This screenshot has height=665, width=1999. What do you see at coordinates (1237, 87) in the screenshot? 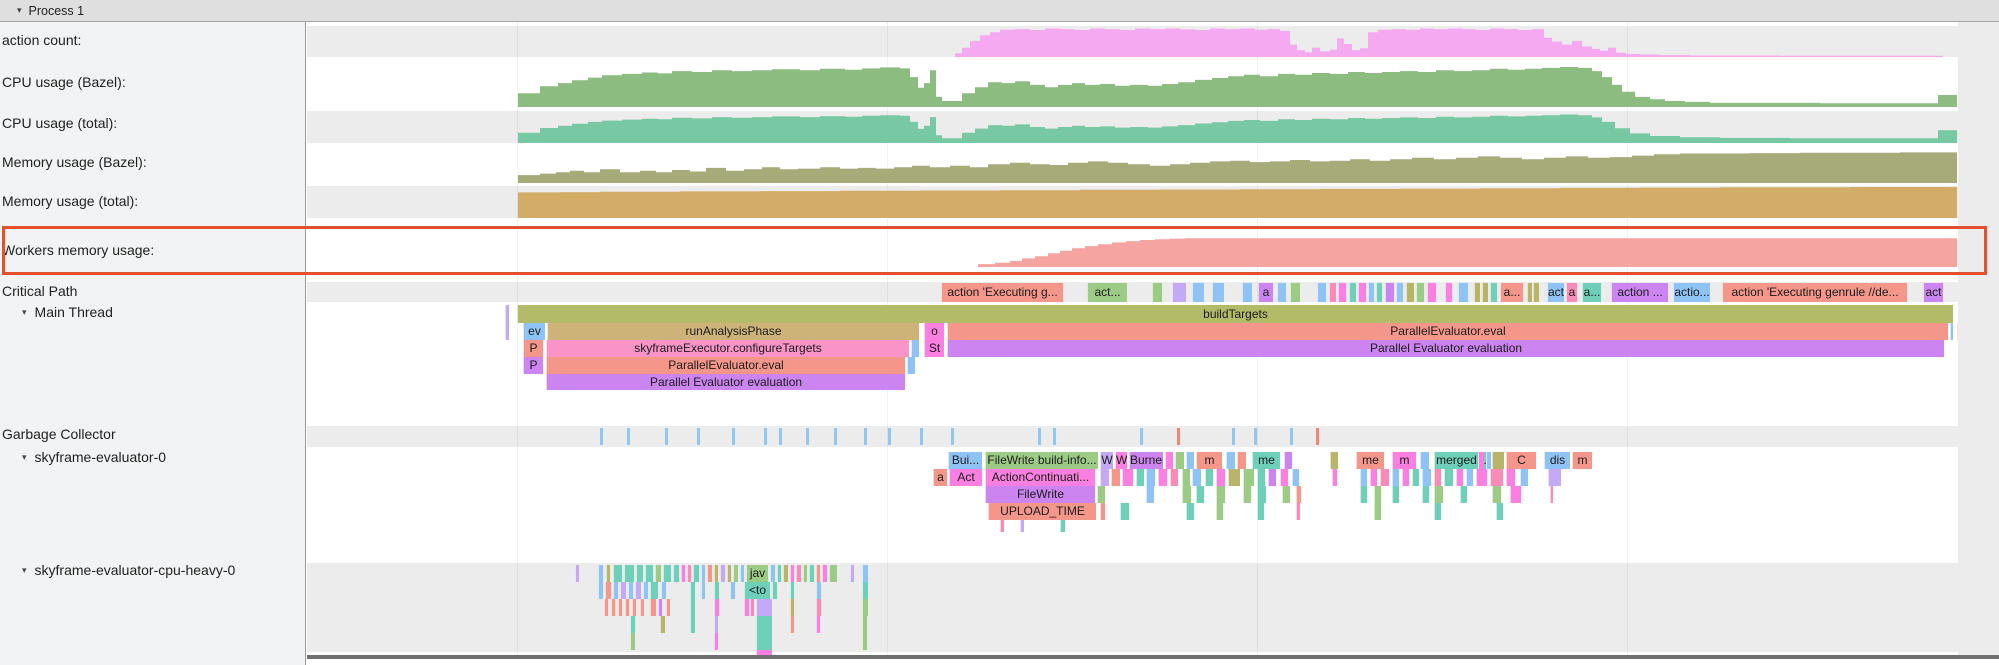
I see `counter-cpu-usage-bazel` at bounding box center [1237, 87].